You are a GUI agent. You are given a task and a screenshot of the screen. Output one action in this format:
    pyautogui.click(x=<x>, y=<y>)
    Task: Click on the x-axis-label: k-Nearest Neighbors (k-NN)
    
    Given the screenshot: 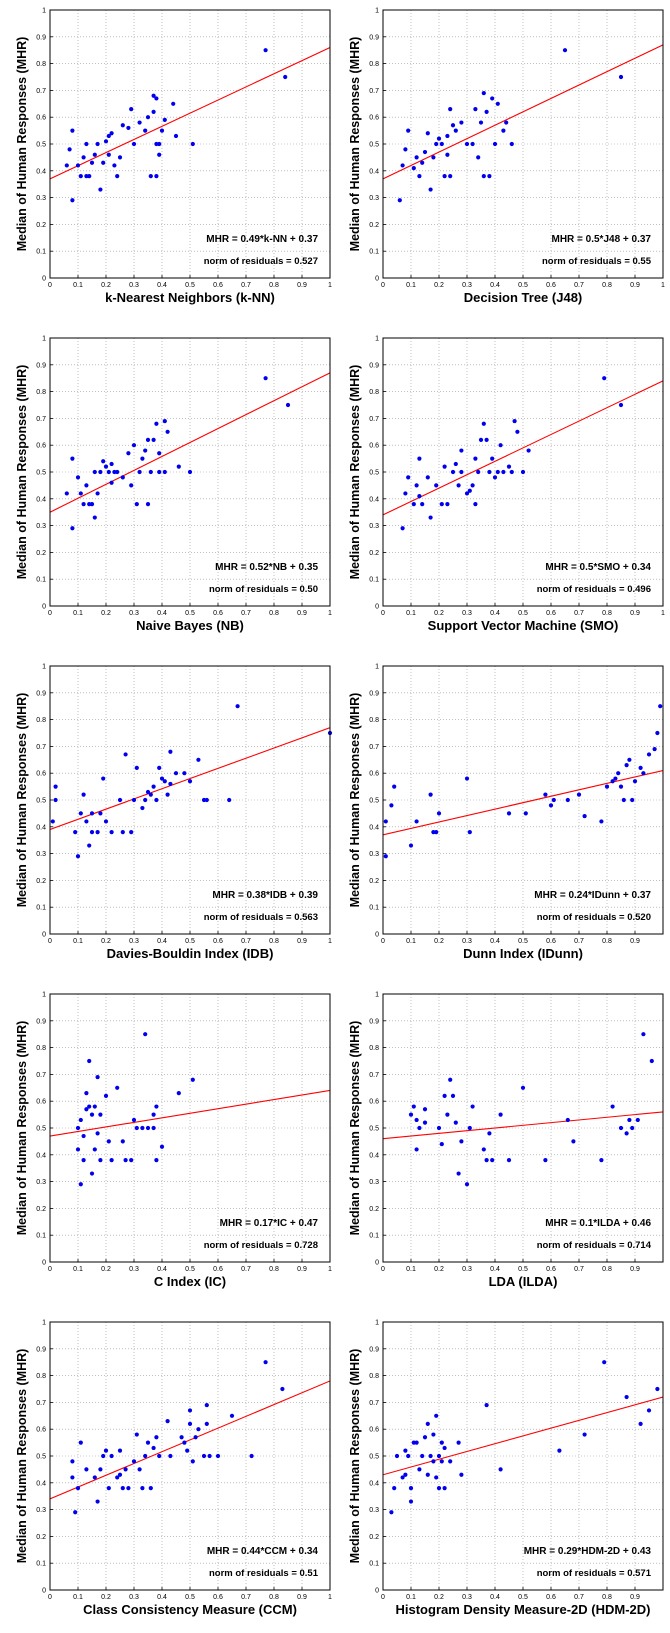 What is the action you would take?
    pyautogui.click(x=190, y=297)
    